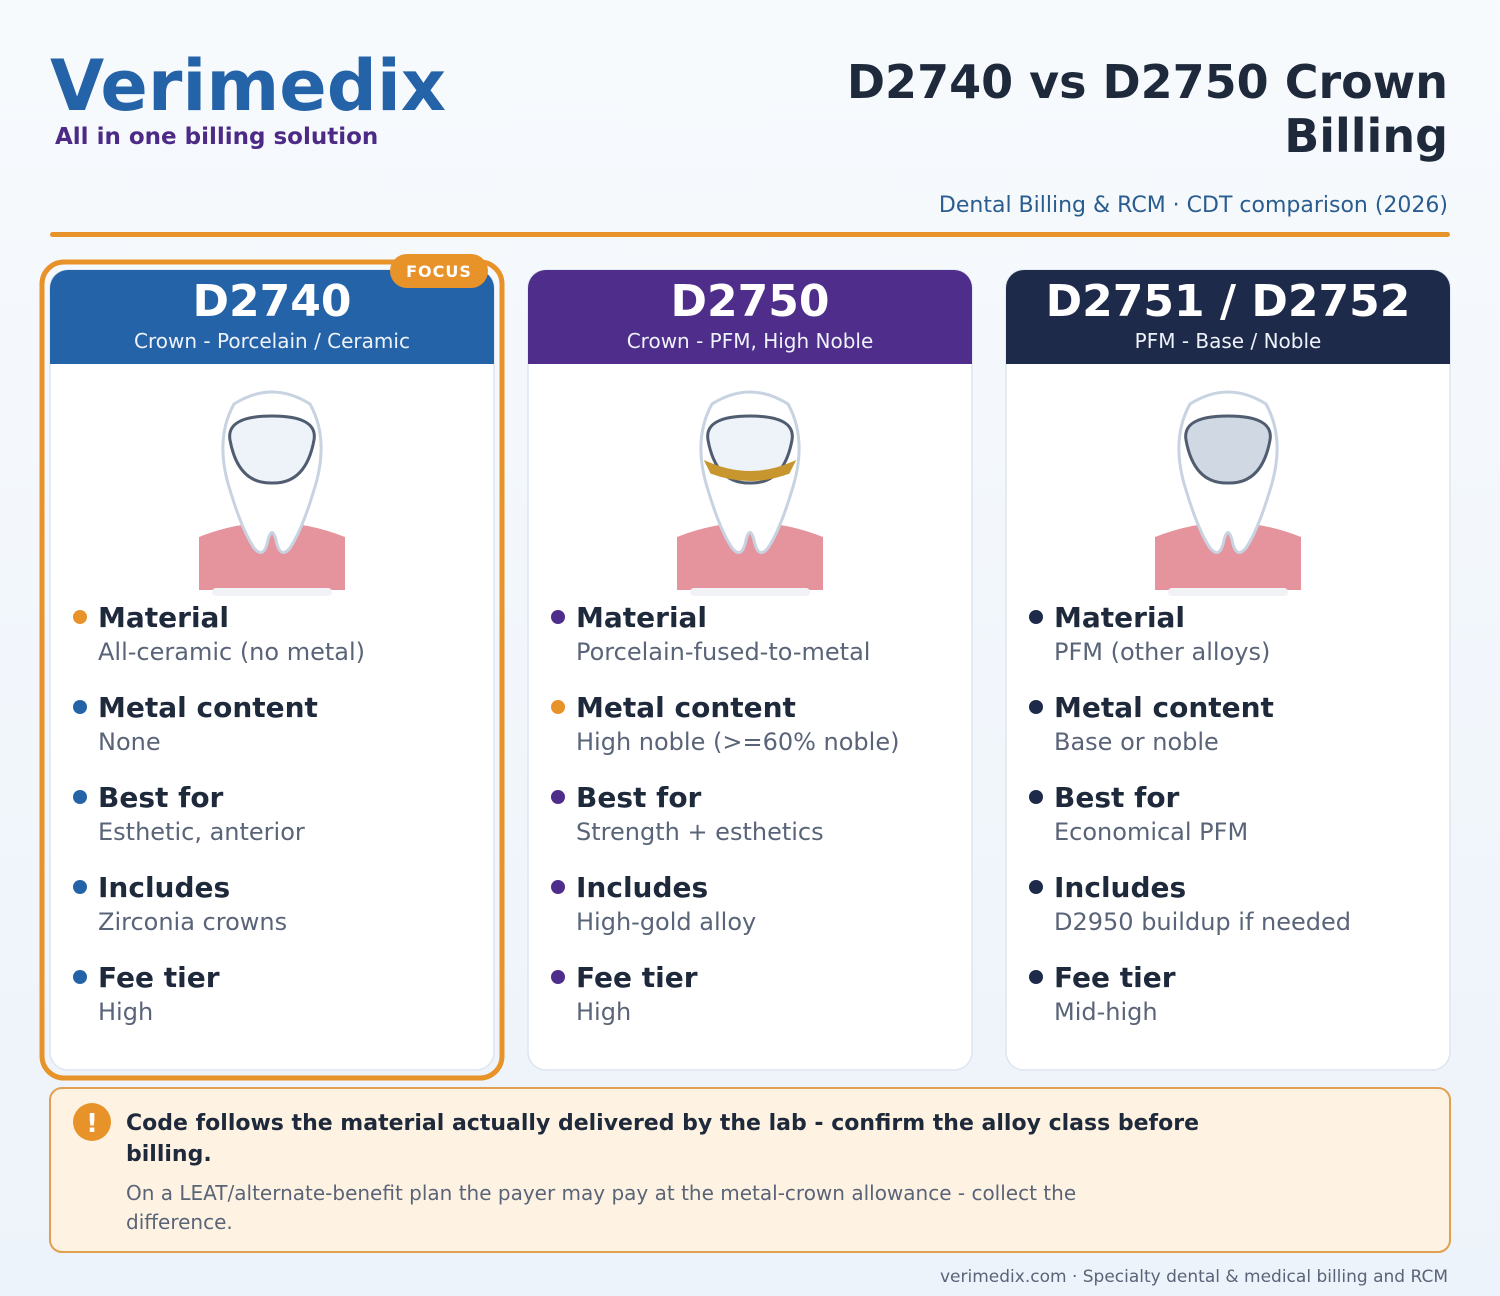  What do you see at coordinates (1147, 82) in the screenshot?
I see `title: D2740 vs D2750 Crown` at bounding box center [1147, 82].